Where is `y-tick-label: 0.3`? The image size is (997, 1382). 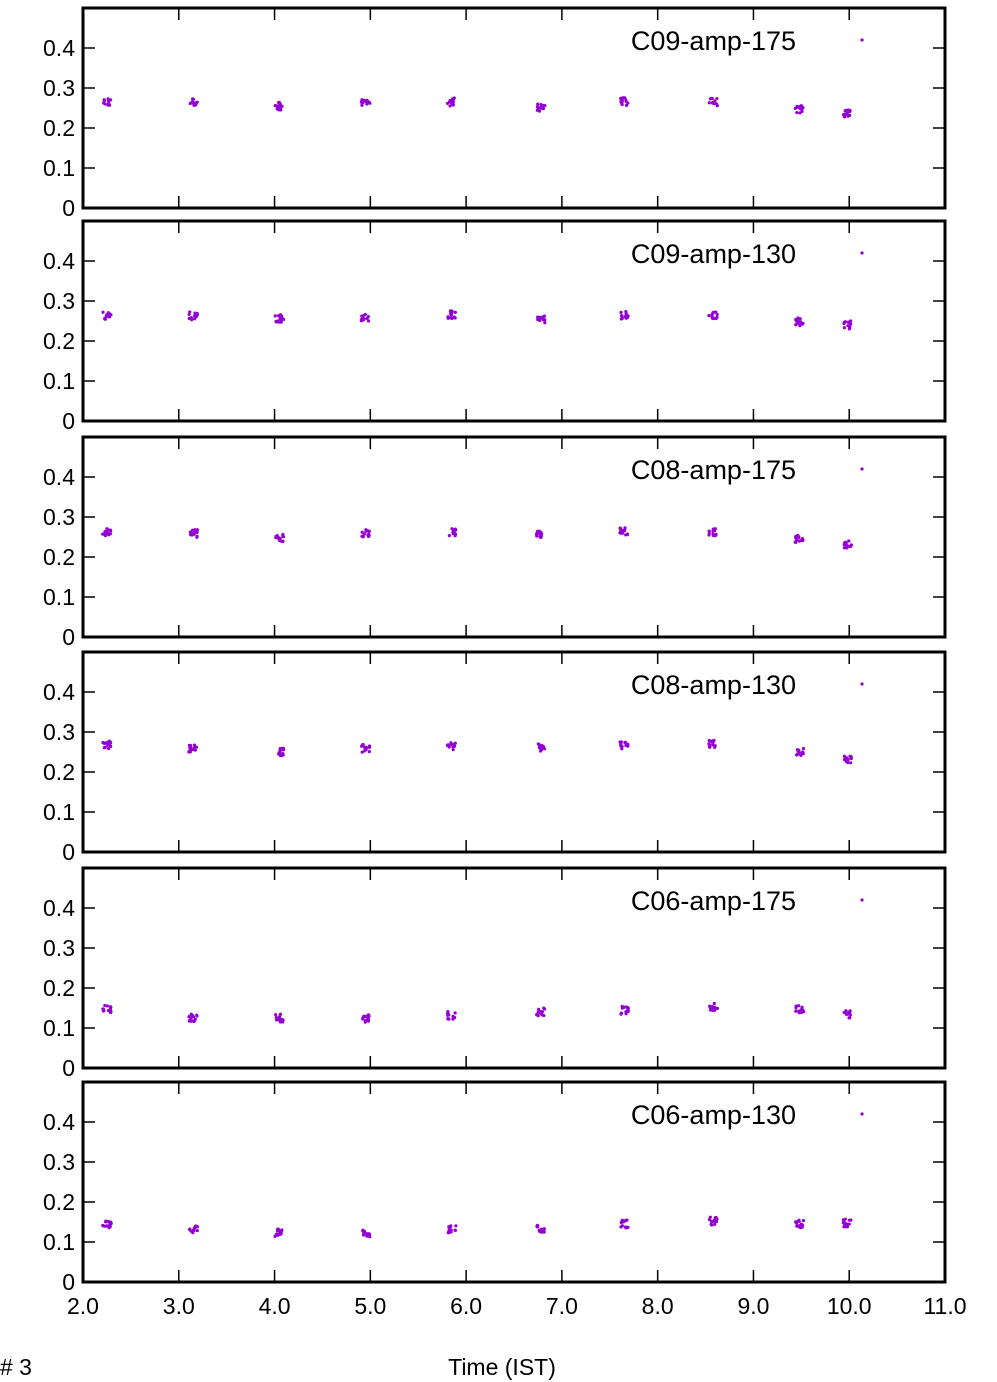 y-tick-label: 0.3 is located at coordinates (59, 1162).